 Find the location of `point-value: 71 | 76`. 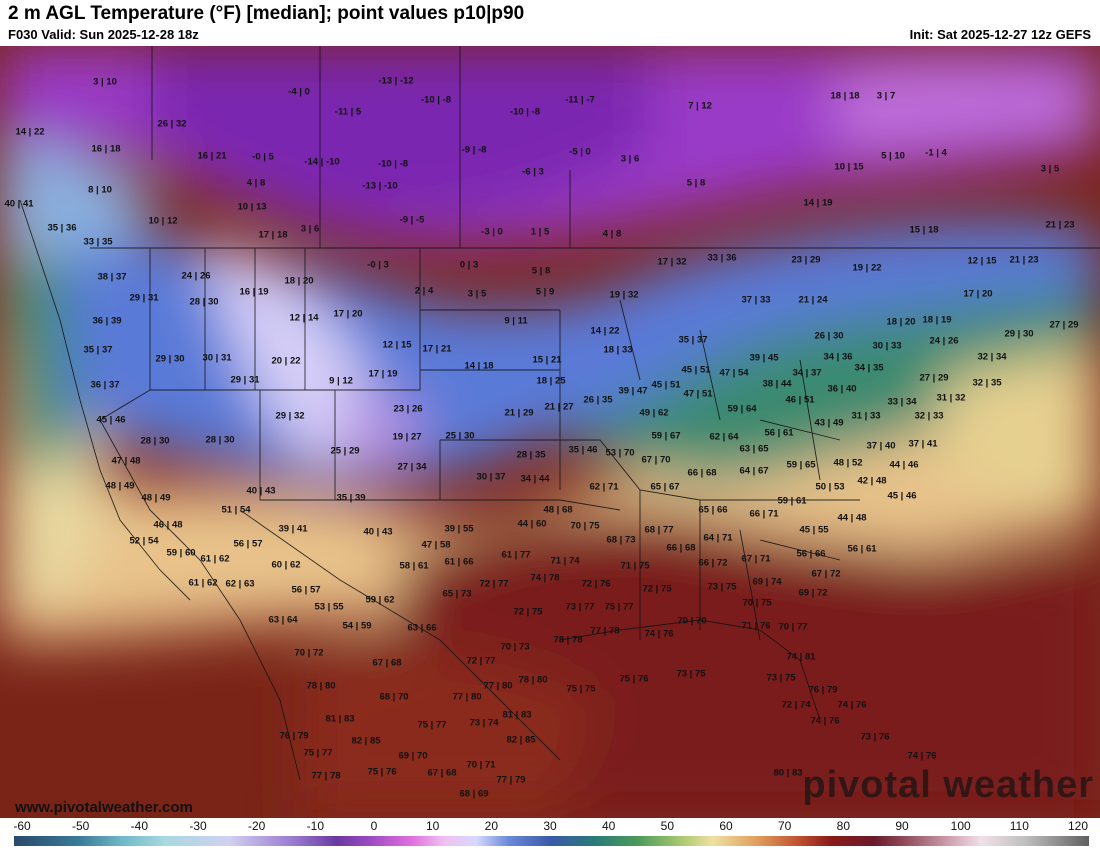

point-value: 71 | 76 is located at coordinates (756, 626).